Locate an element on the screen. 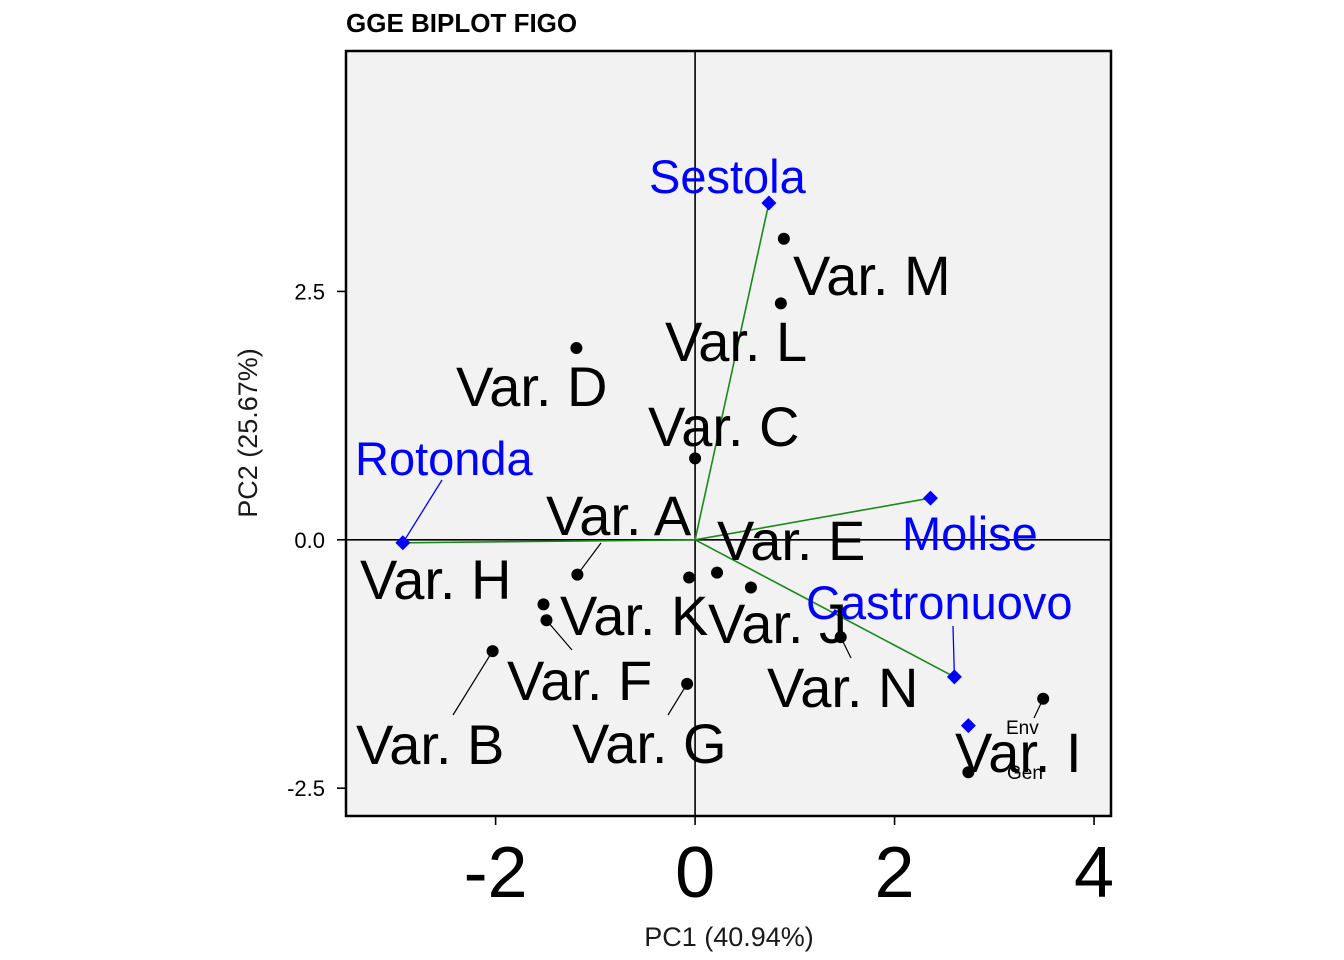  point-var-f is located at coordinates (546, 620).